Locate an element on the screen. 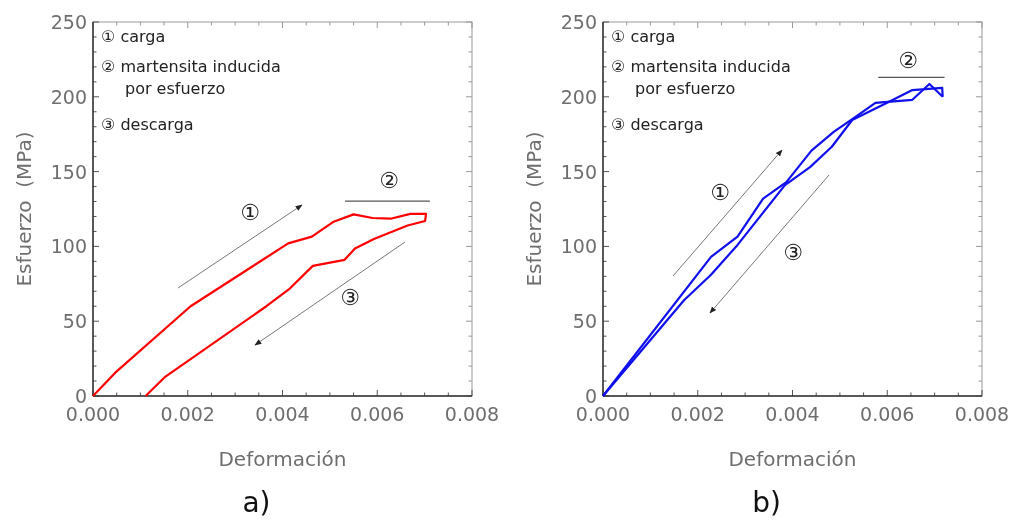 The width and height of the screenshot is (1015, 525). text: b) is located at coordinates (766, 502).